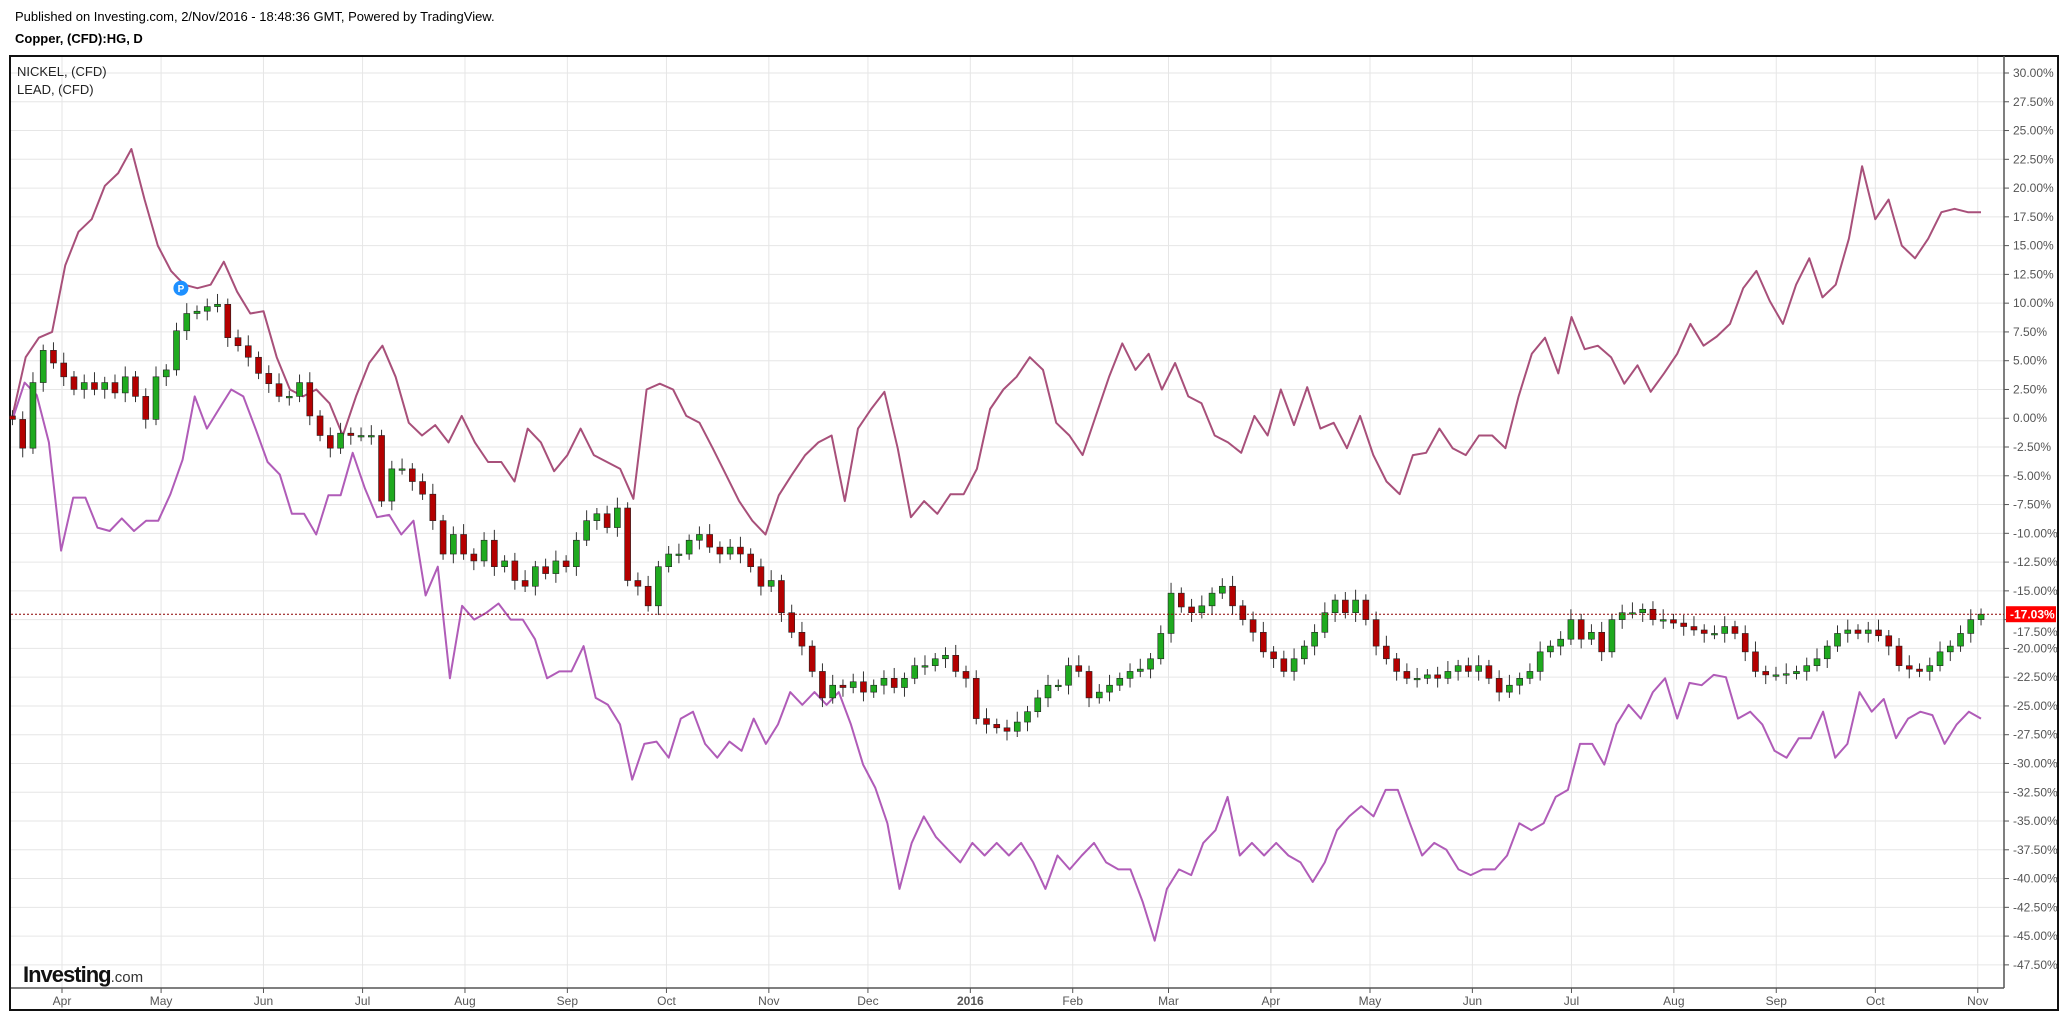 This screenshot has height=1012, width=2063. Describe the element at coordinates (2035, 735) in the screenshot. I see `y-tick-label: -27.50%` at that location.